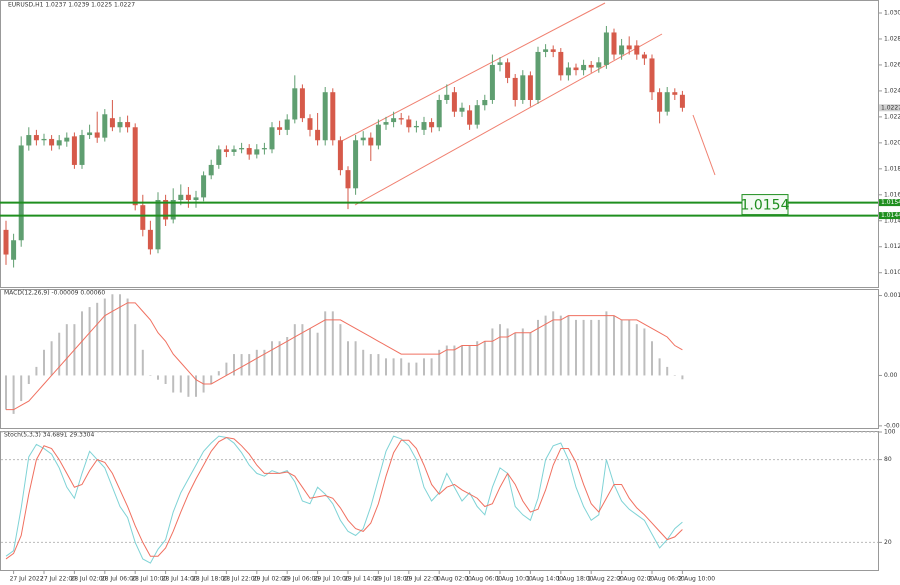 This screenshot has height=585, width=900. What do you see at coordinates (27, 579) in the screenshot?
I see `x-tick-label: 27 Jul 2022` at bounding box center [27, 579].